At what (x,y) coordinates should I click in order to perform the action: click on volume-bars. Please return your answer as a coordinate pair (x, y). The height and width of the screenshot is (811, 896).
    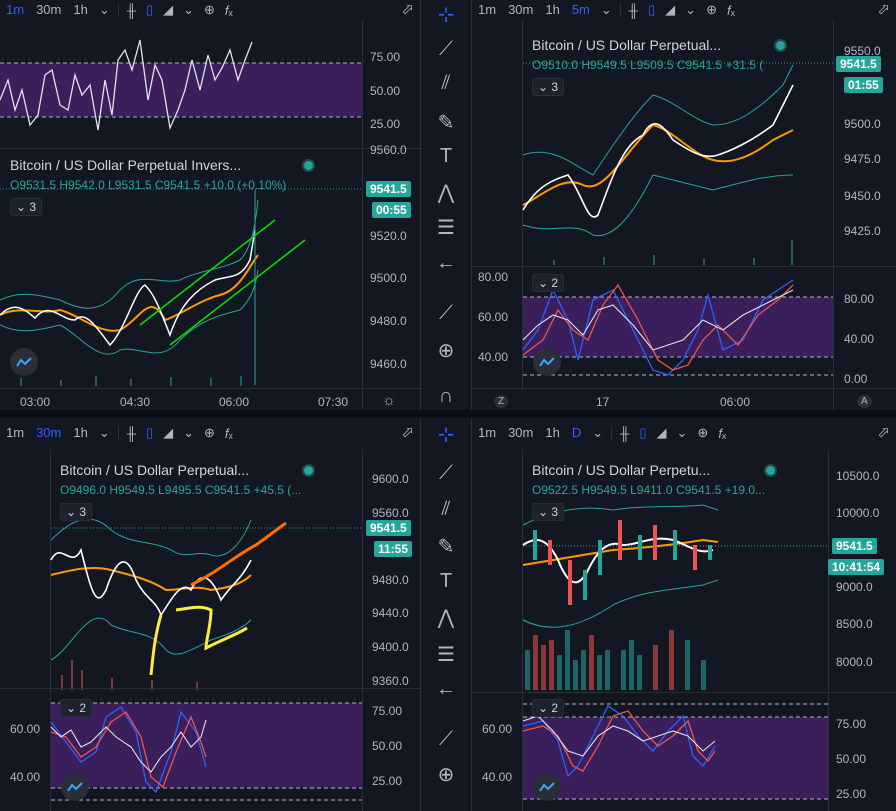
    Looking at the image, I should click on (615, 660).